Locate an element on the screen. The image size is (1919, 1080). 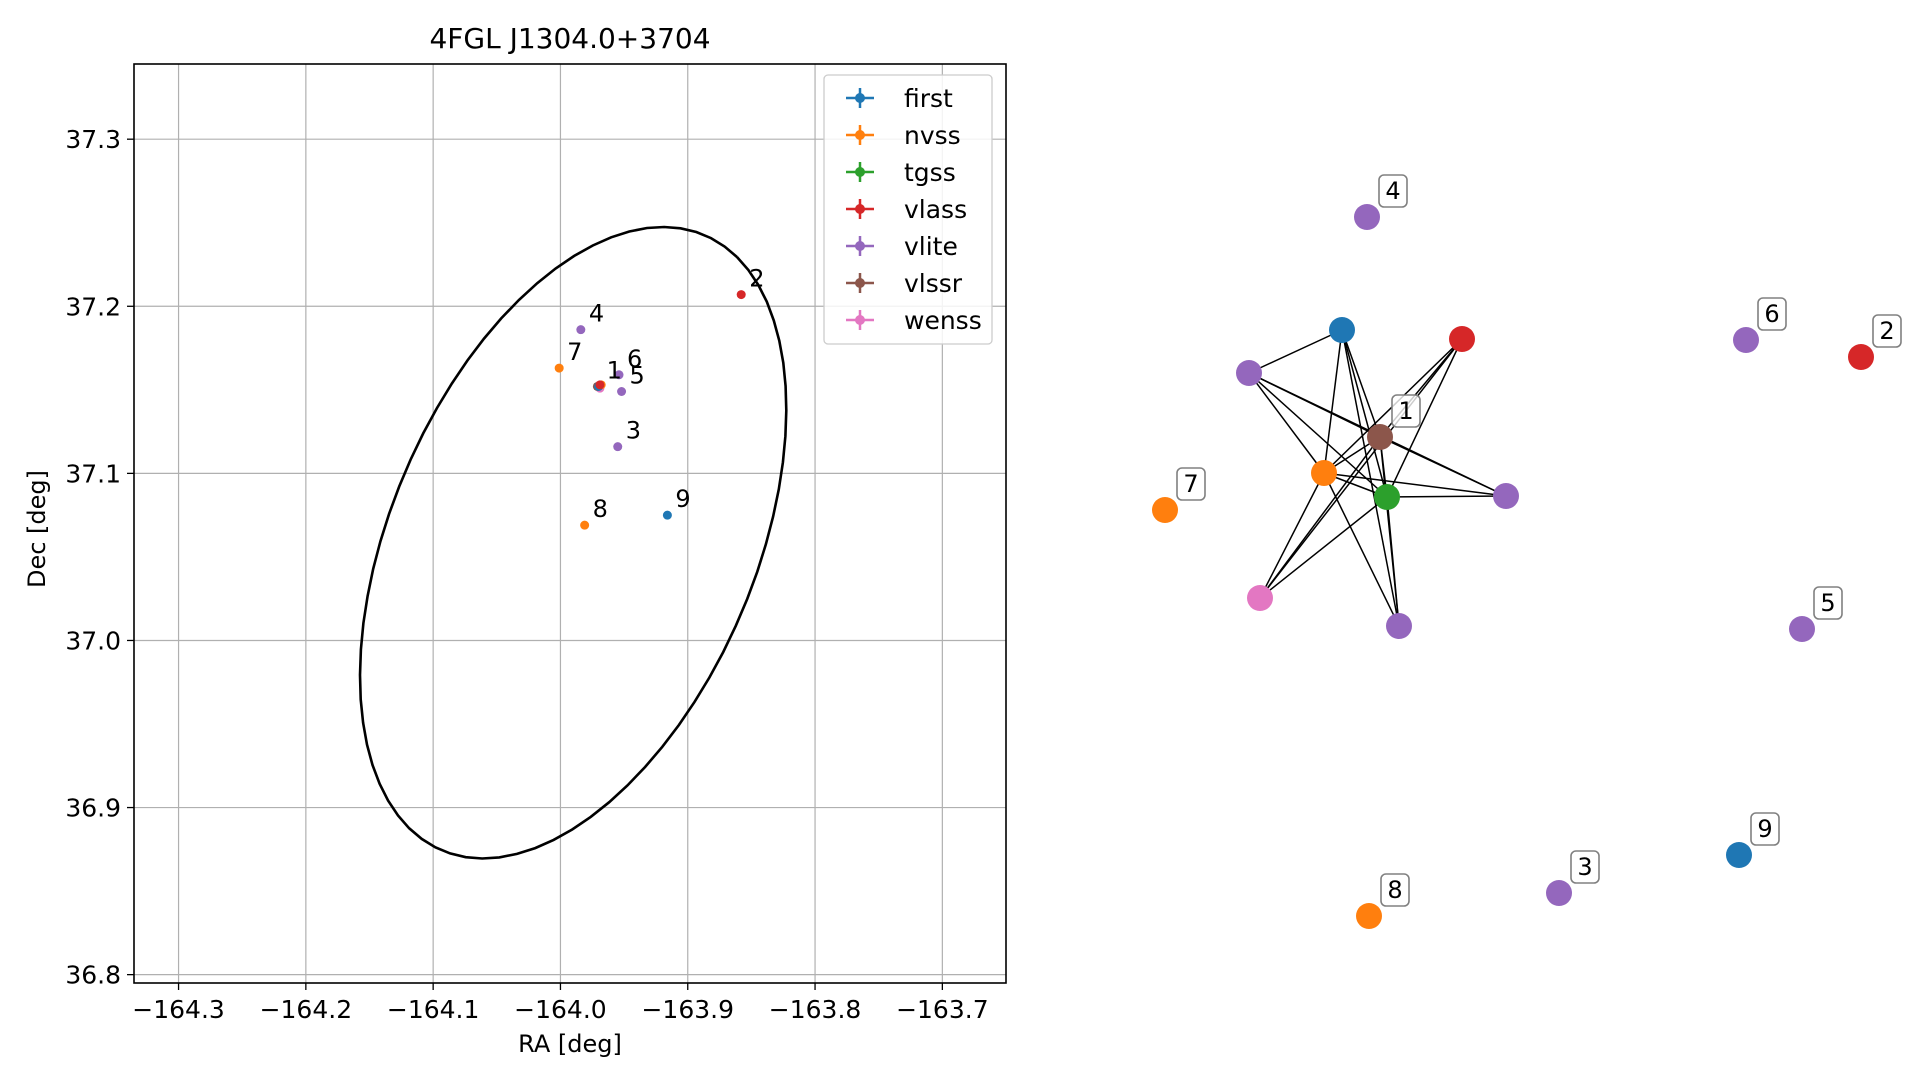
point-label: 6 is located at coordinates (634, 359).